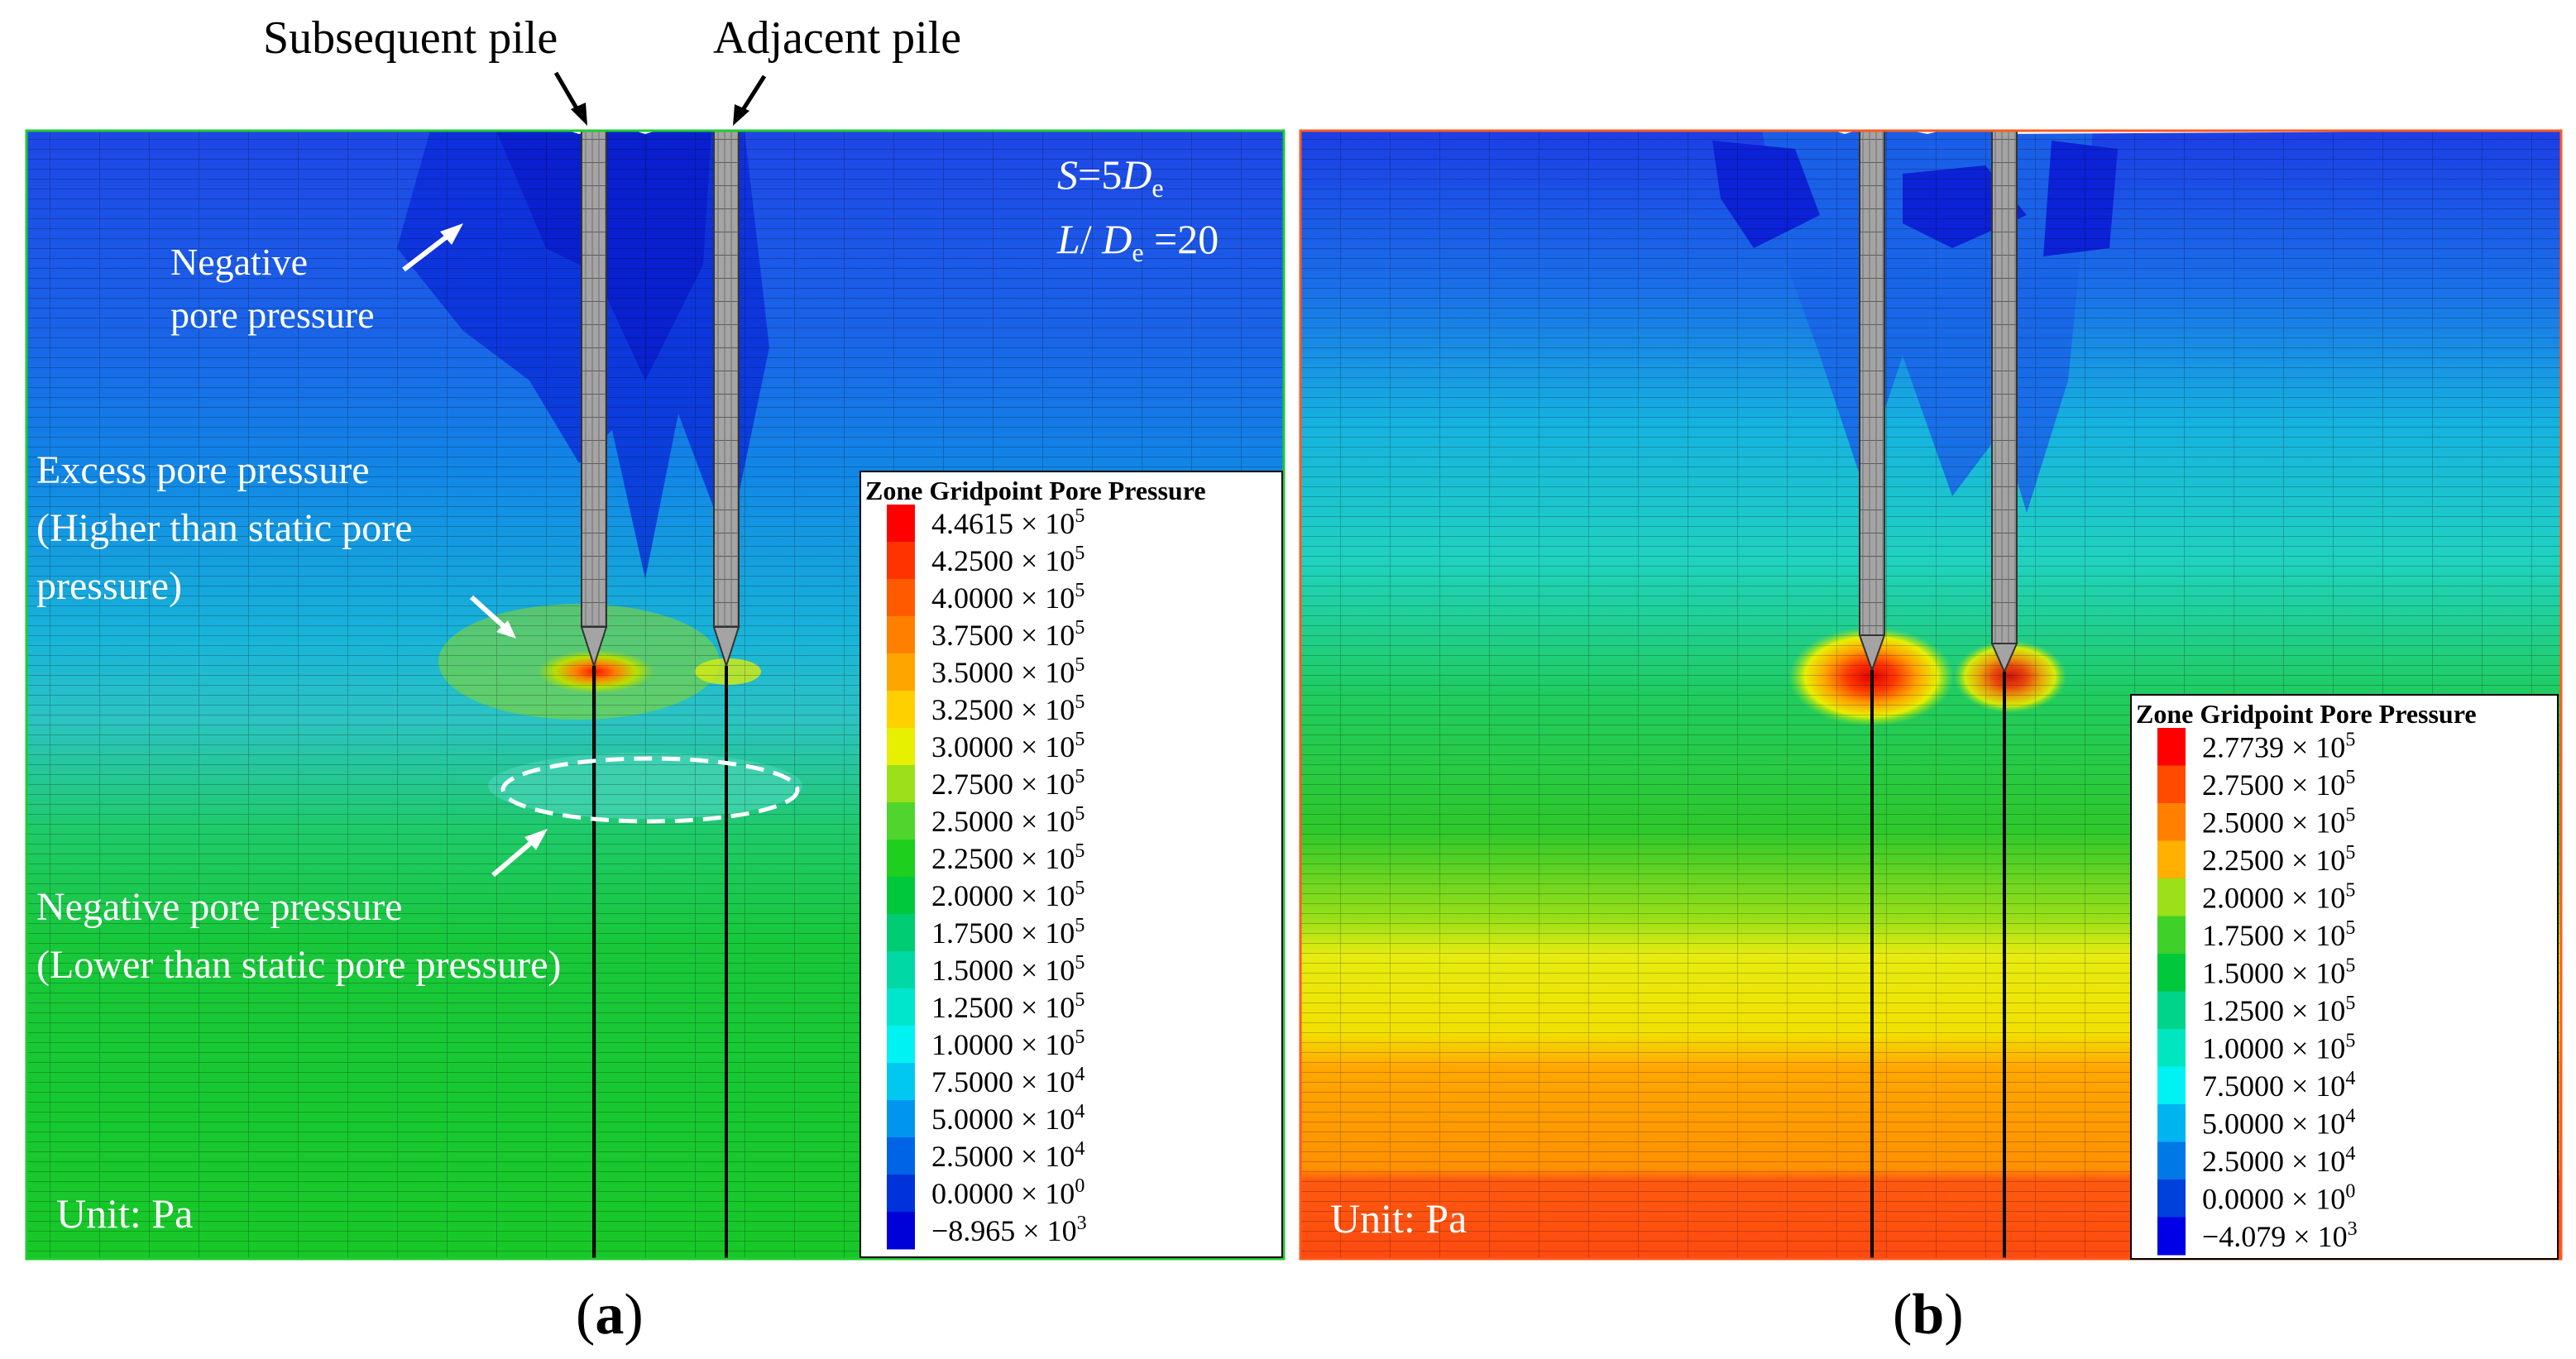 The image size is (2576, 1359). What do you see at coordinates (1008, 597) in the screenshot?
I see `legend-a-entry-value: 4.0000 × 10⁵` at bounding box center [1008, 597].